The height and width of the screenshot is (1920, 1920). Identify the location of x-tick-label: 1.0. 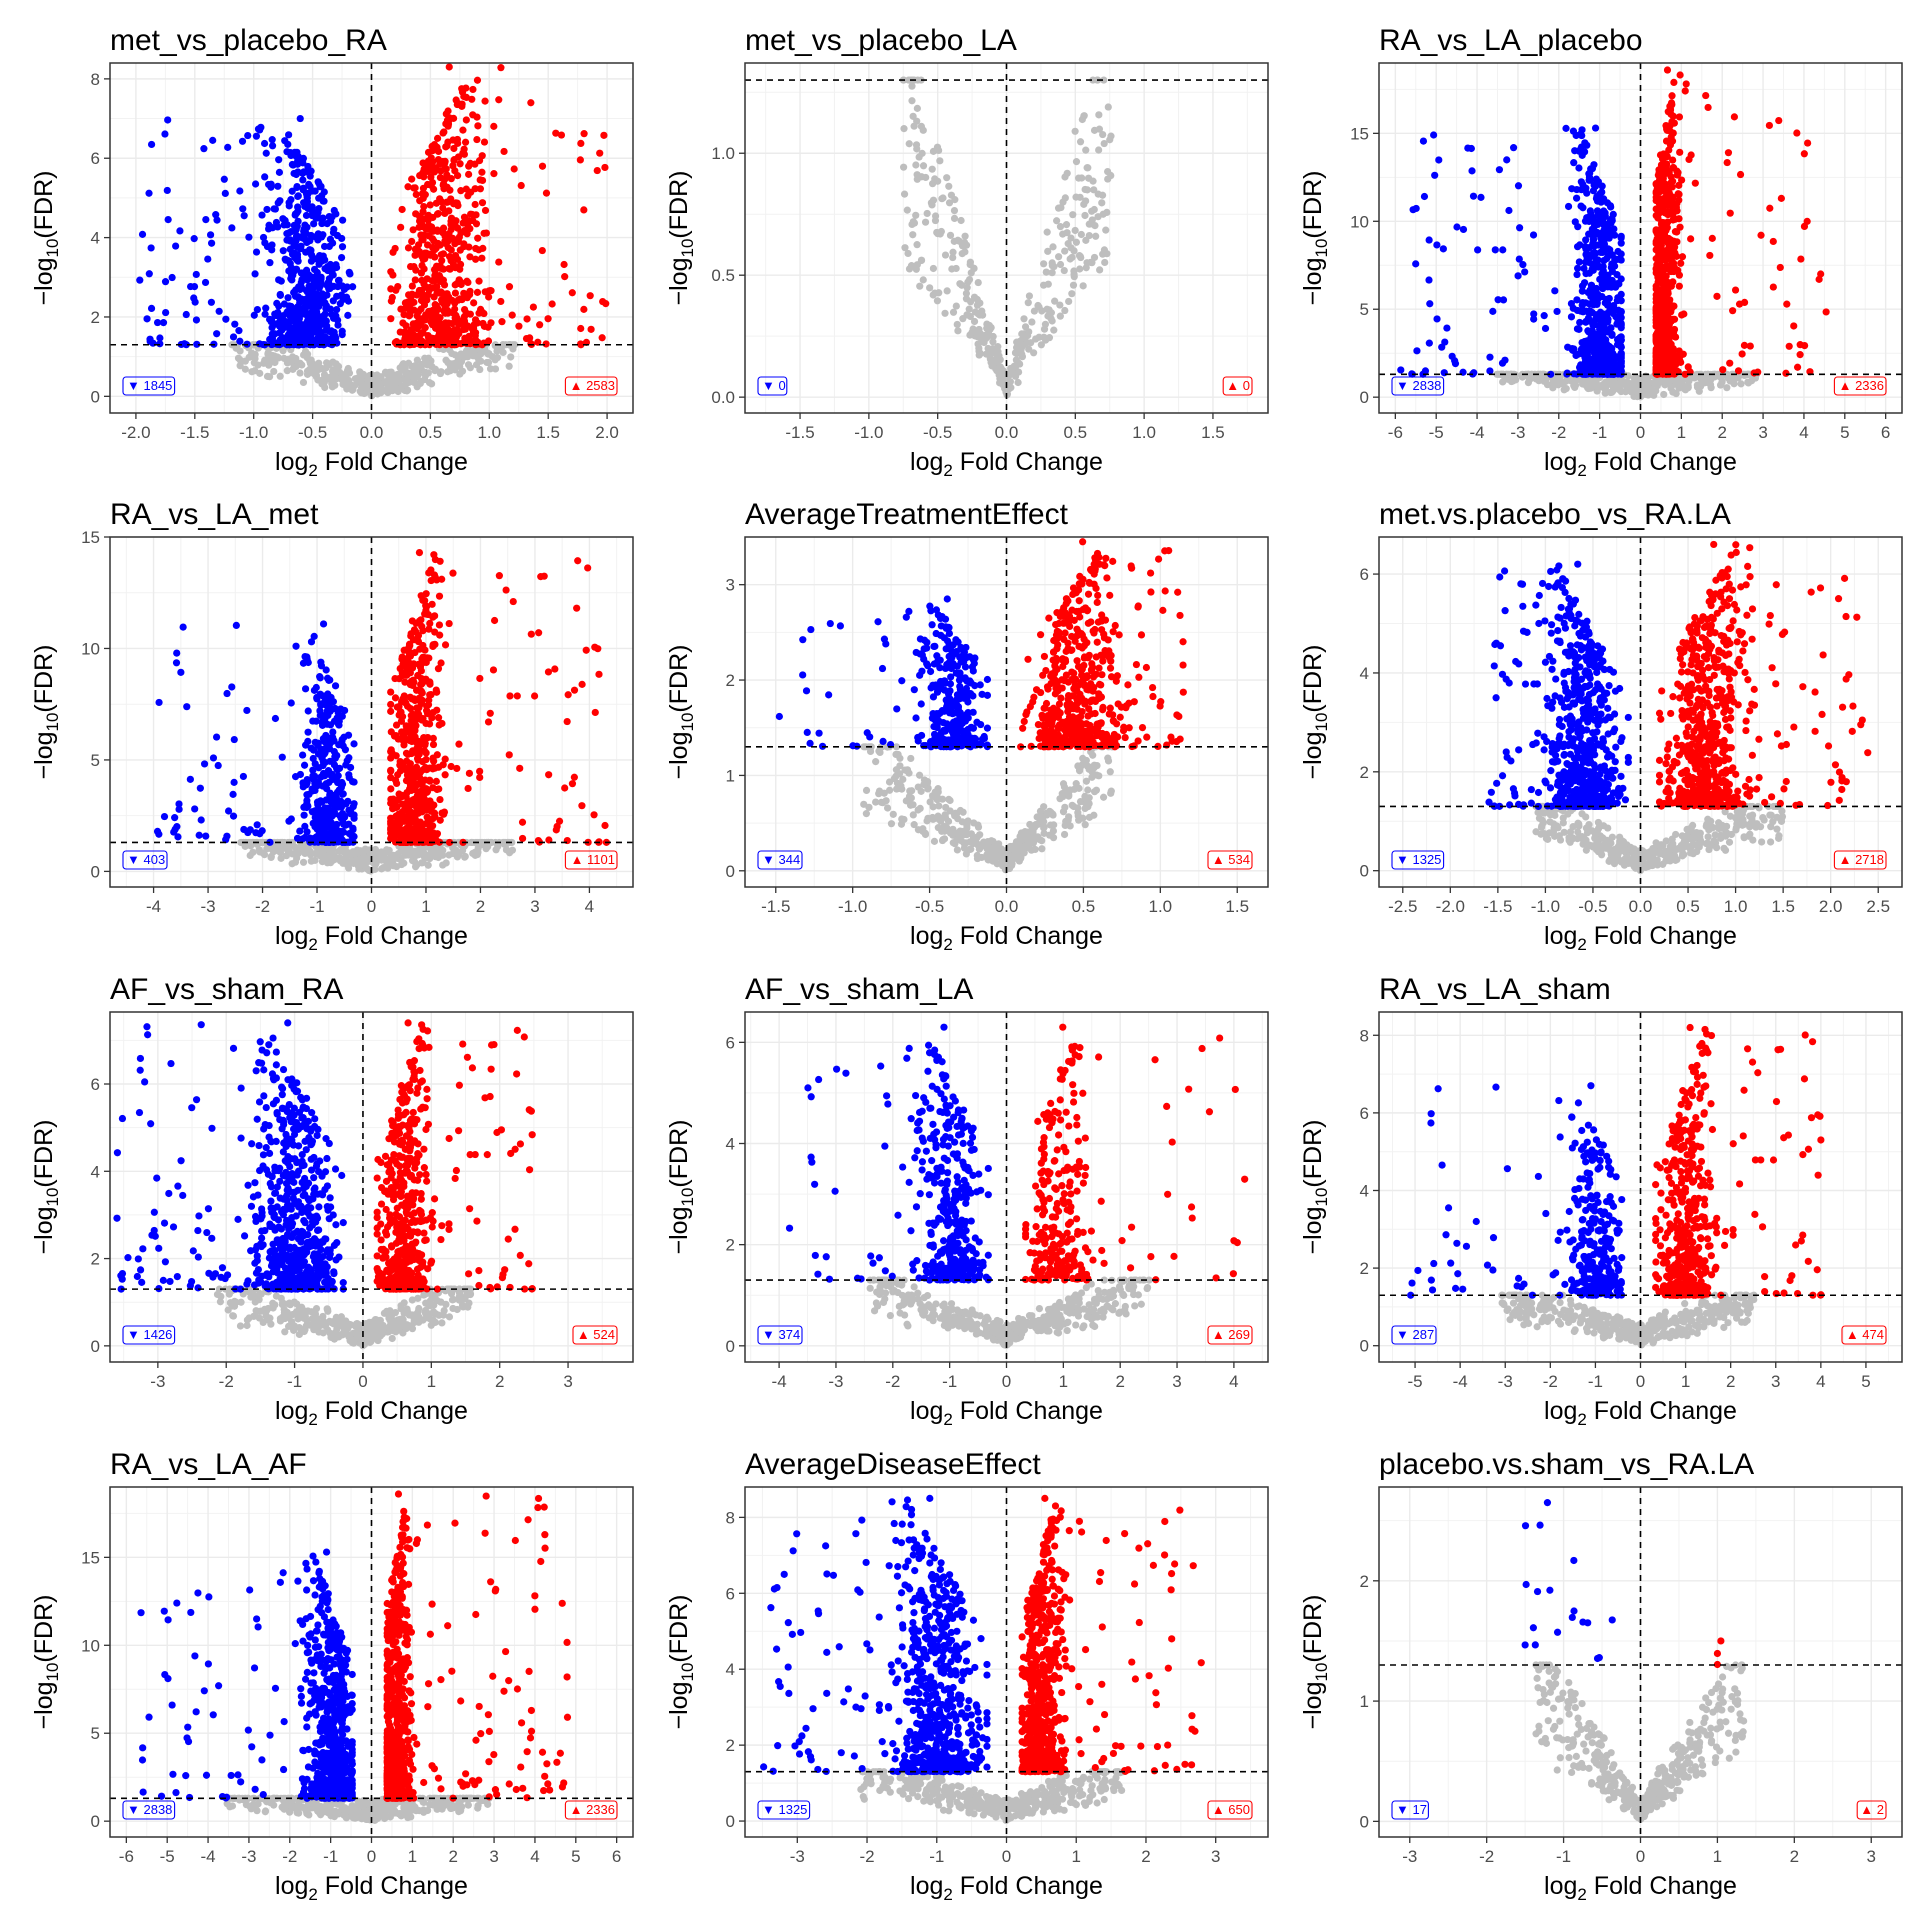
(1144, 432).